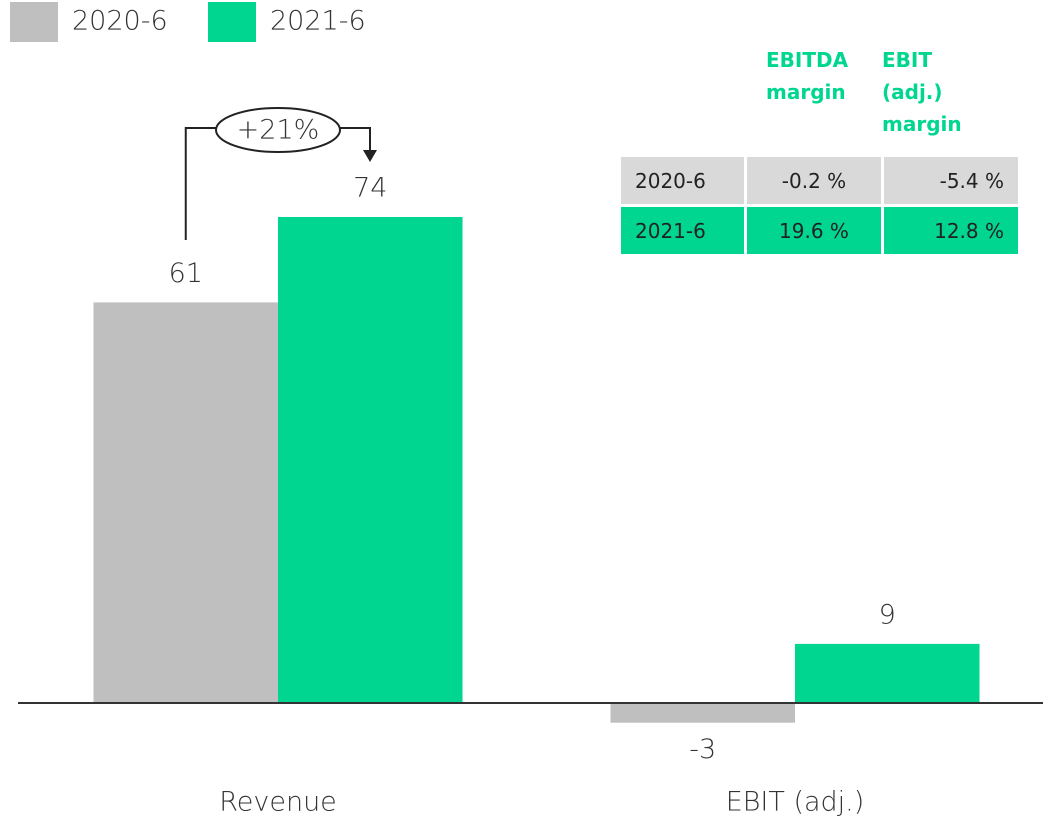 The width and height of the screenshot is (1043, 823). Describe the element at coordinates (683, 182) in the screenshot. I see `table-cell: 2020-6` at that location.